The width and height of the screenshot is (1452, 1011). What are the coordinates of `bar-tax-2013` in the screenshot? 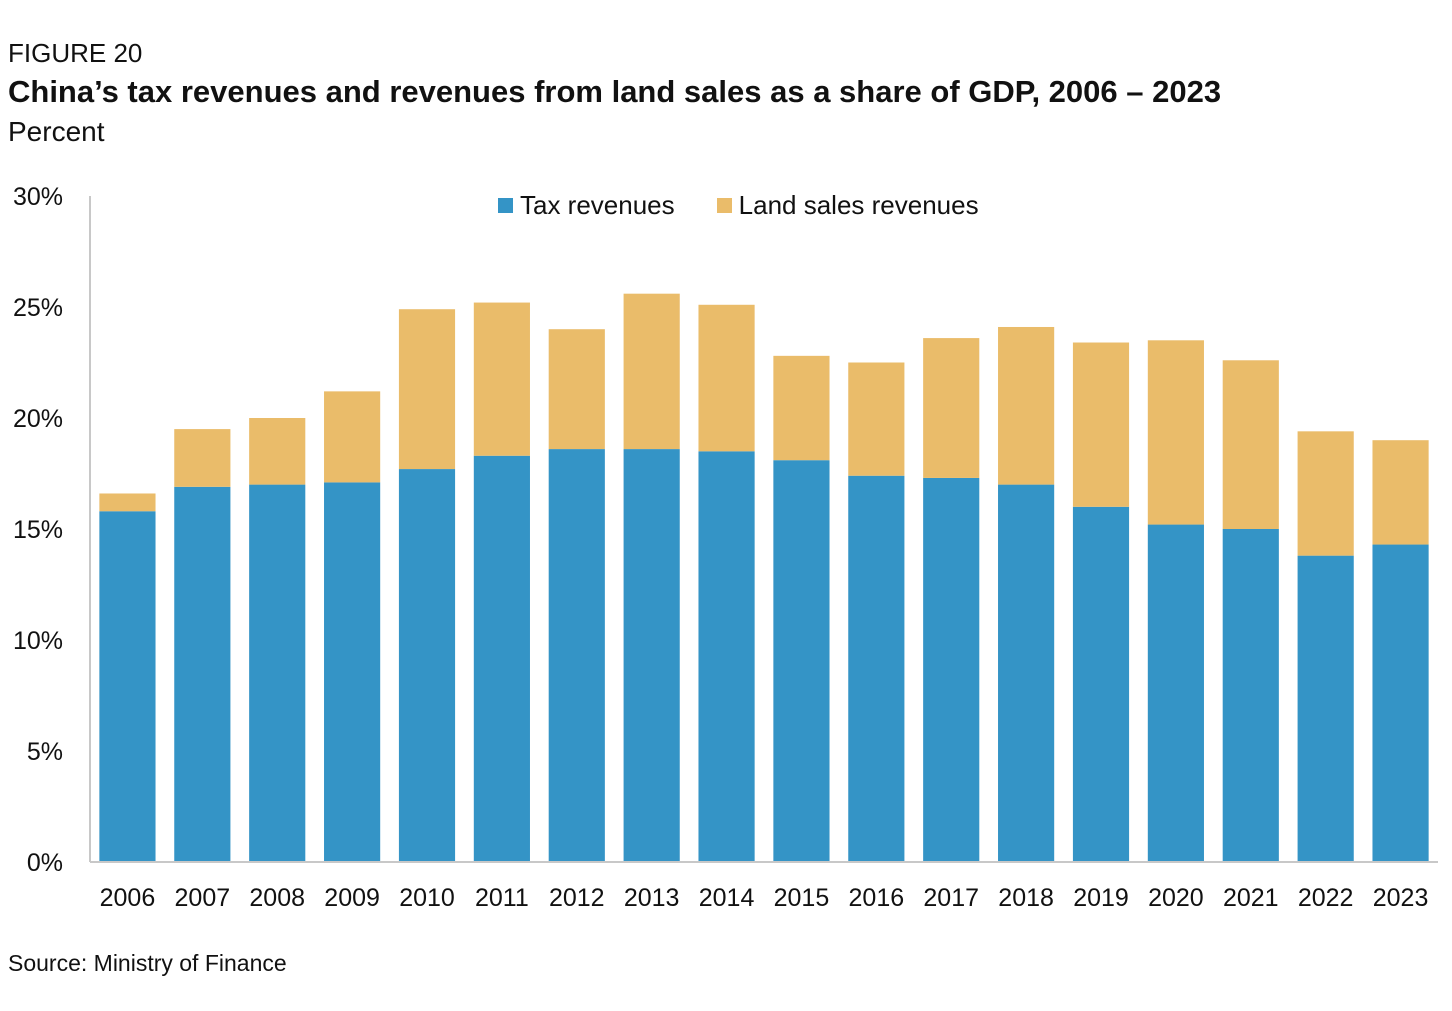 It's located at (651, 655).